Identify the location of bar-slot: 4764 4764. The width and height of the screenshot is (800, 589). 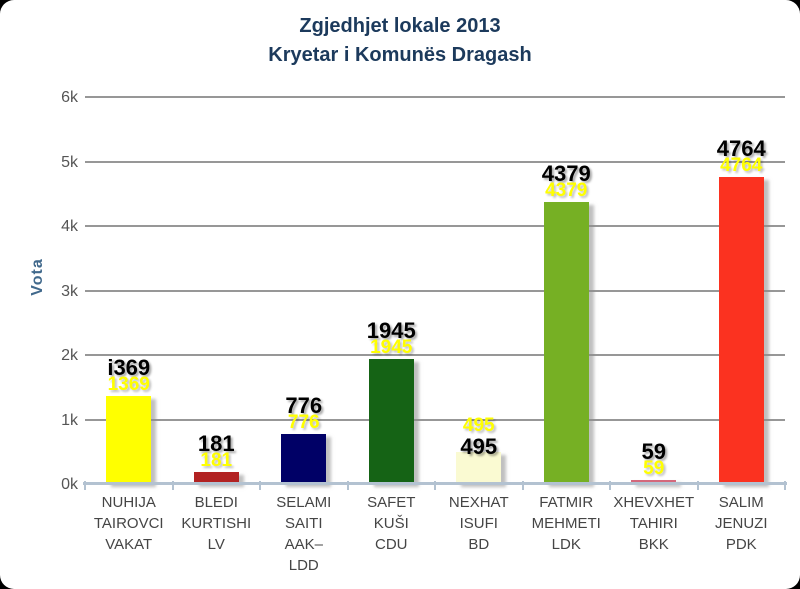
(742, 309).